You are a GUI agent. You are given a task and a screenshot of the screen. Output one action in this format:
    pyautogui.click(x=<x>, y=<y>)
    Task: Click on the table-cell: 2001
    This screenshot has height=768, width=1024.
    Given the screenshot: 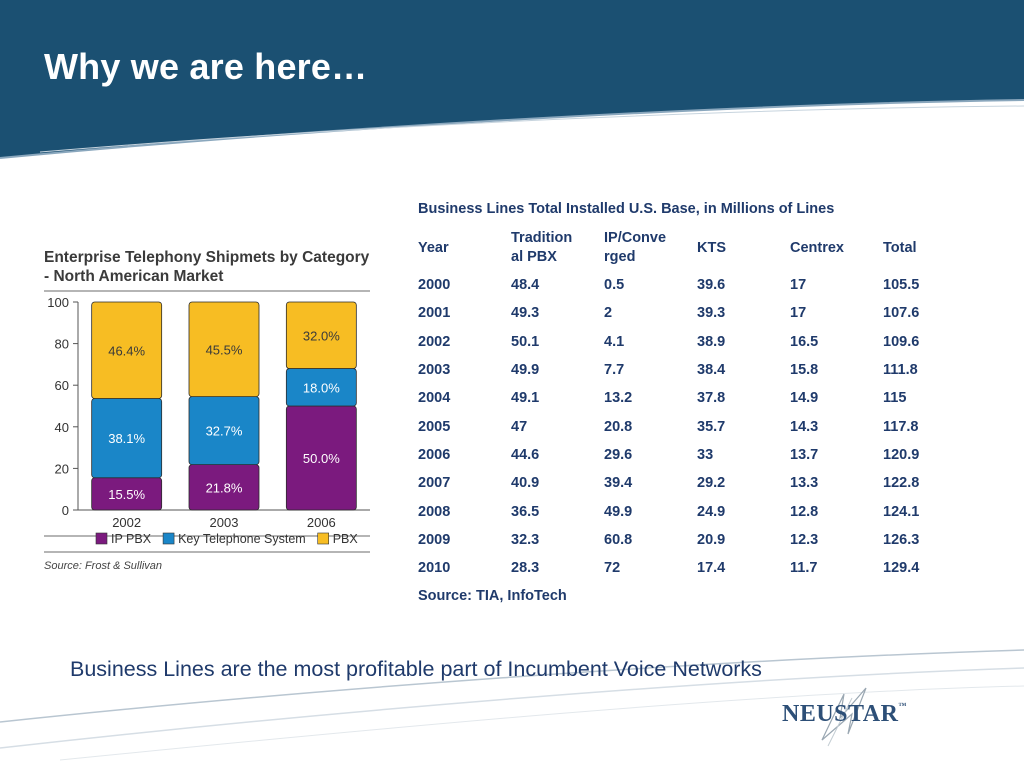 What is the action you would take?
    pyautogui.click(x=434, y=313)
    